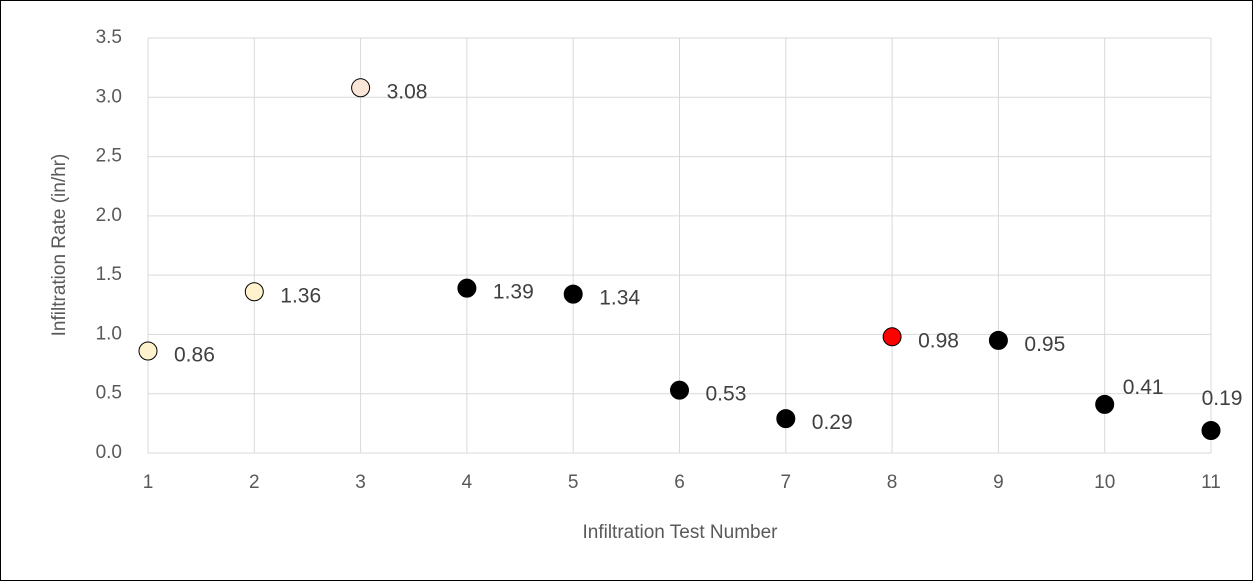 The width and height of the screenshot is (1253, 581). I want to click on data-label: 0.95, so click(1044, 344).